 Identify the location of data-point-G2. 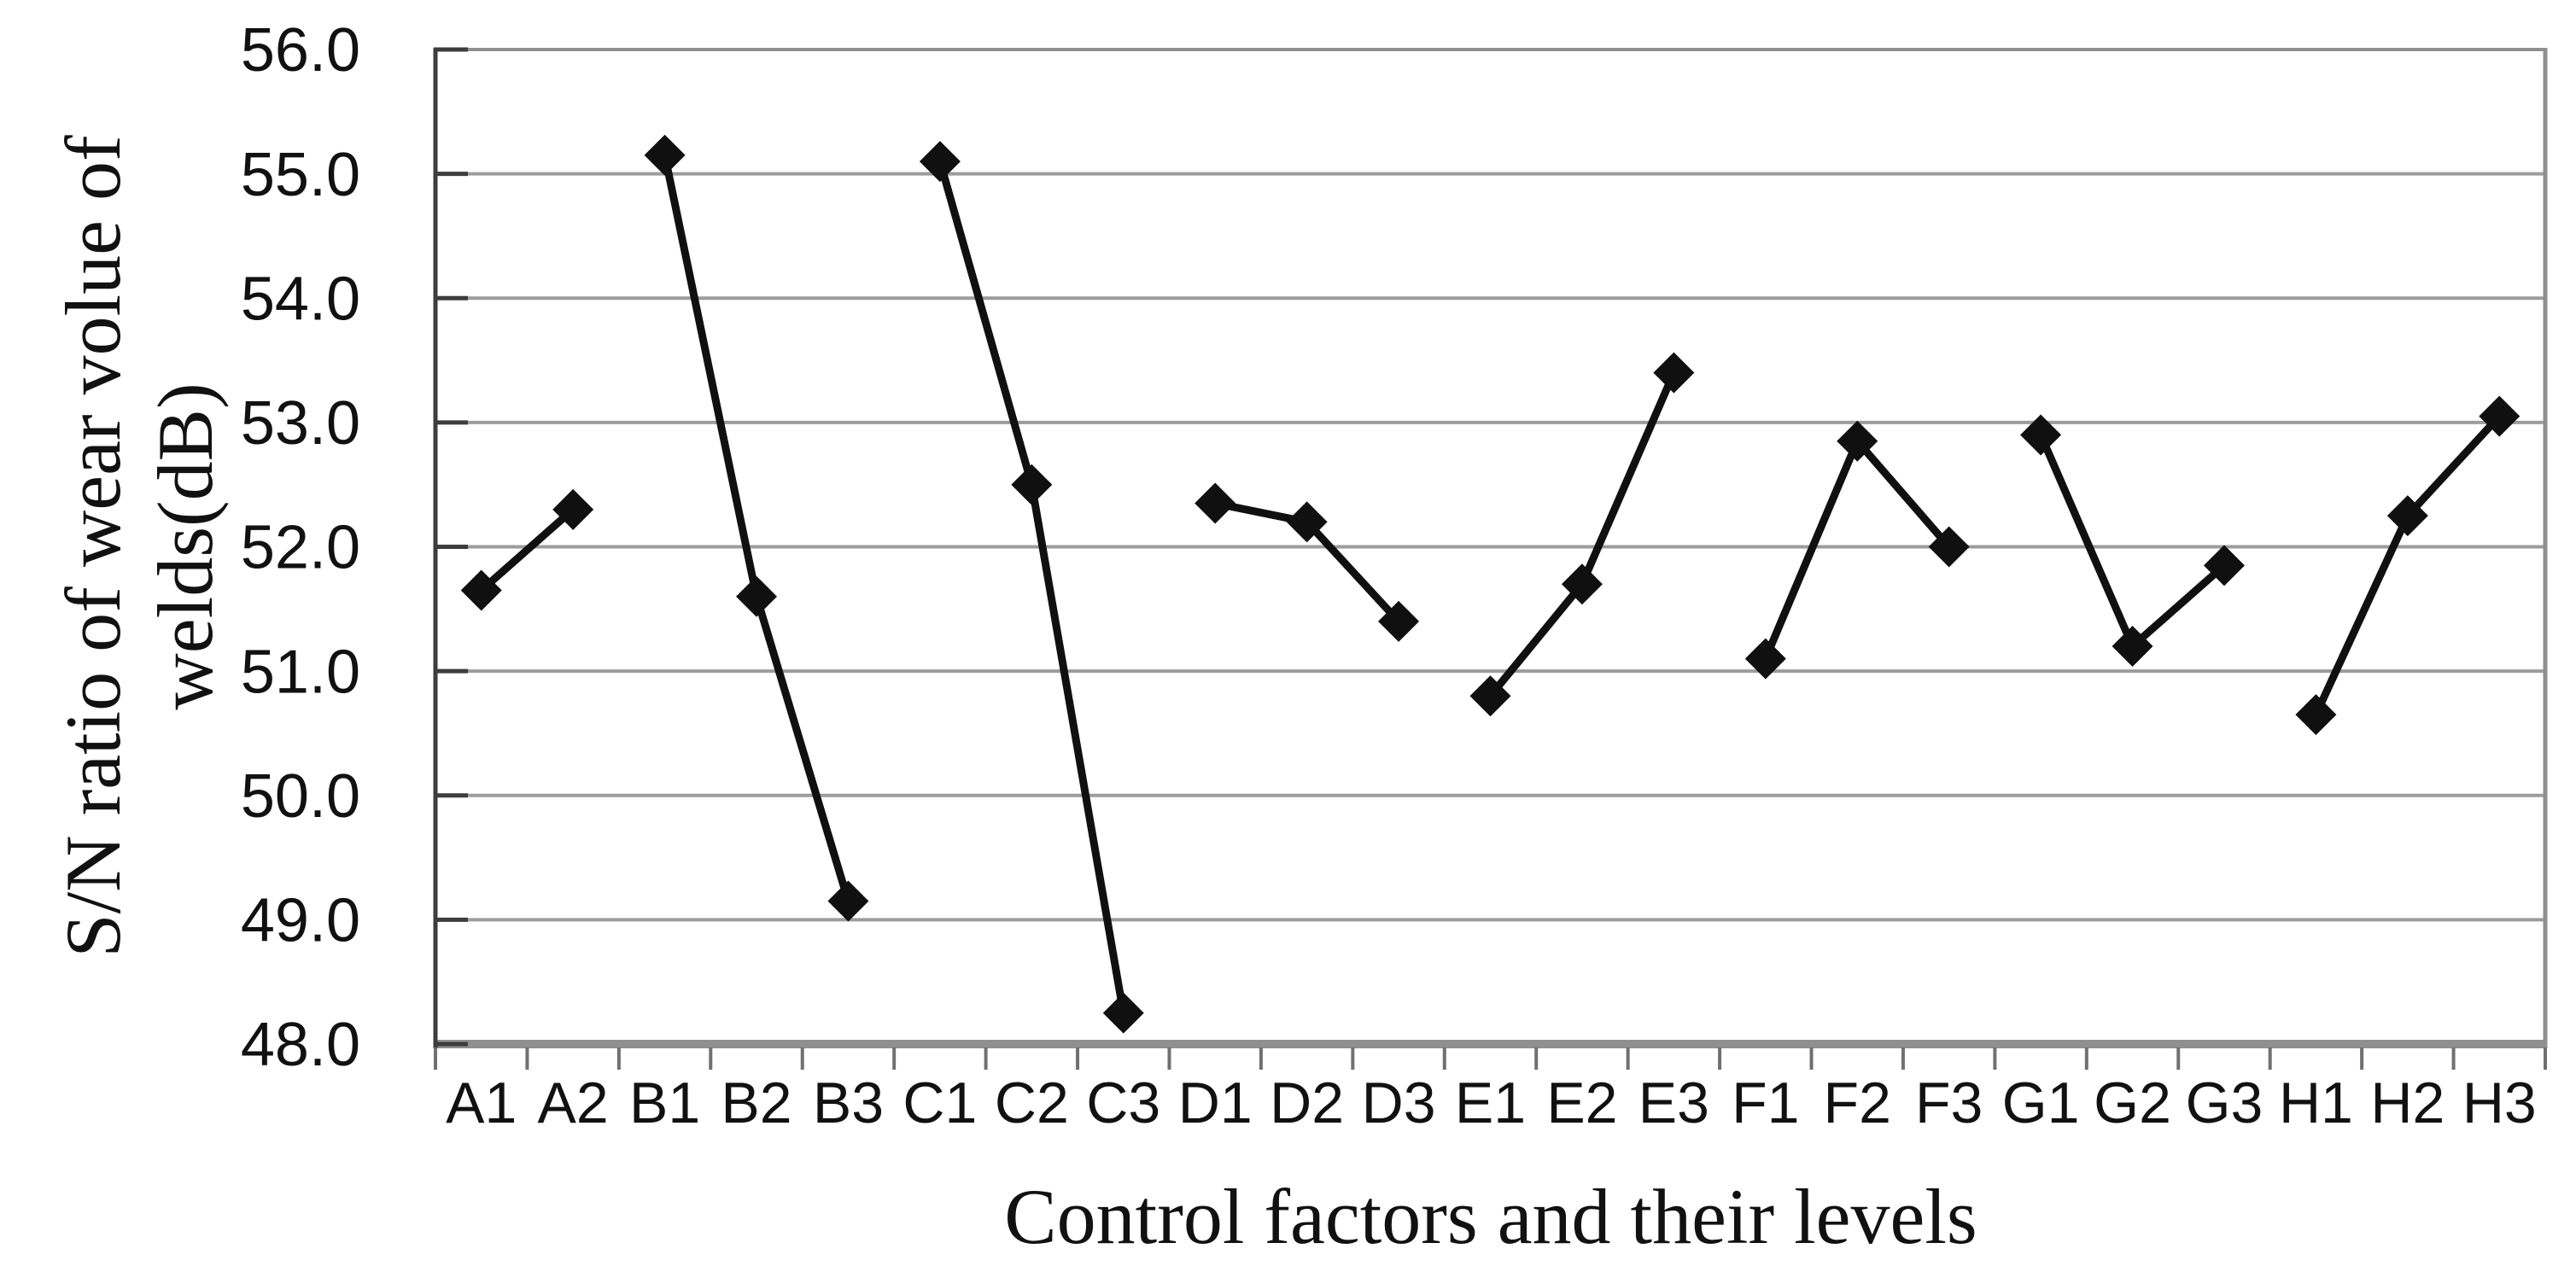
(2132, 646).